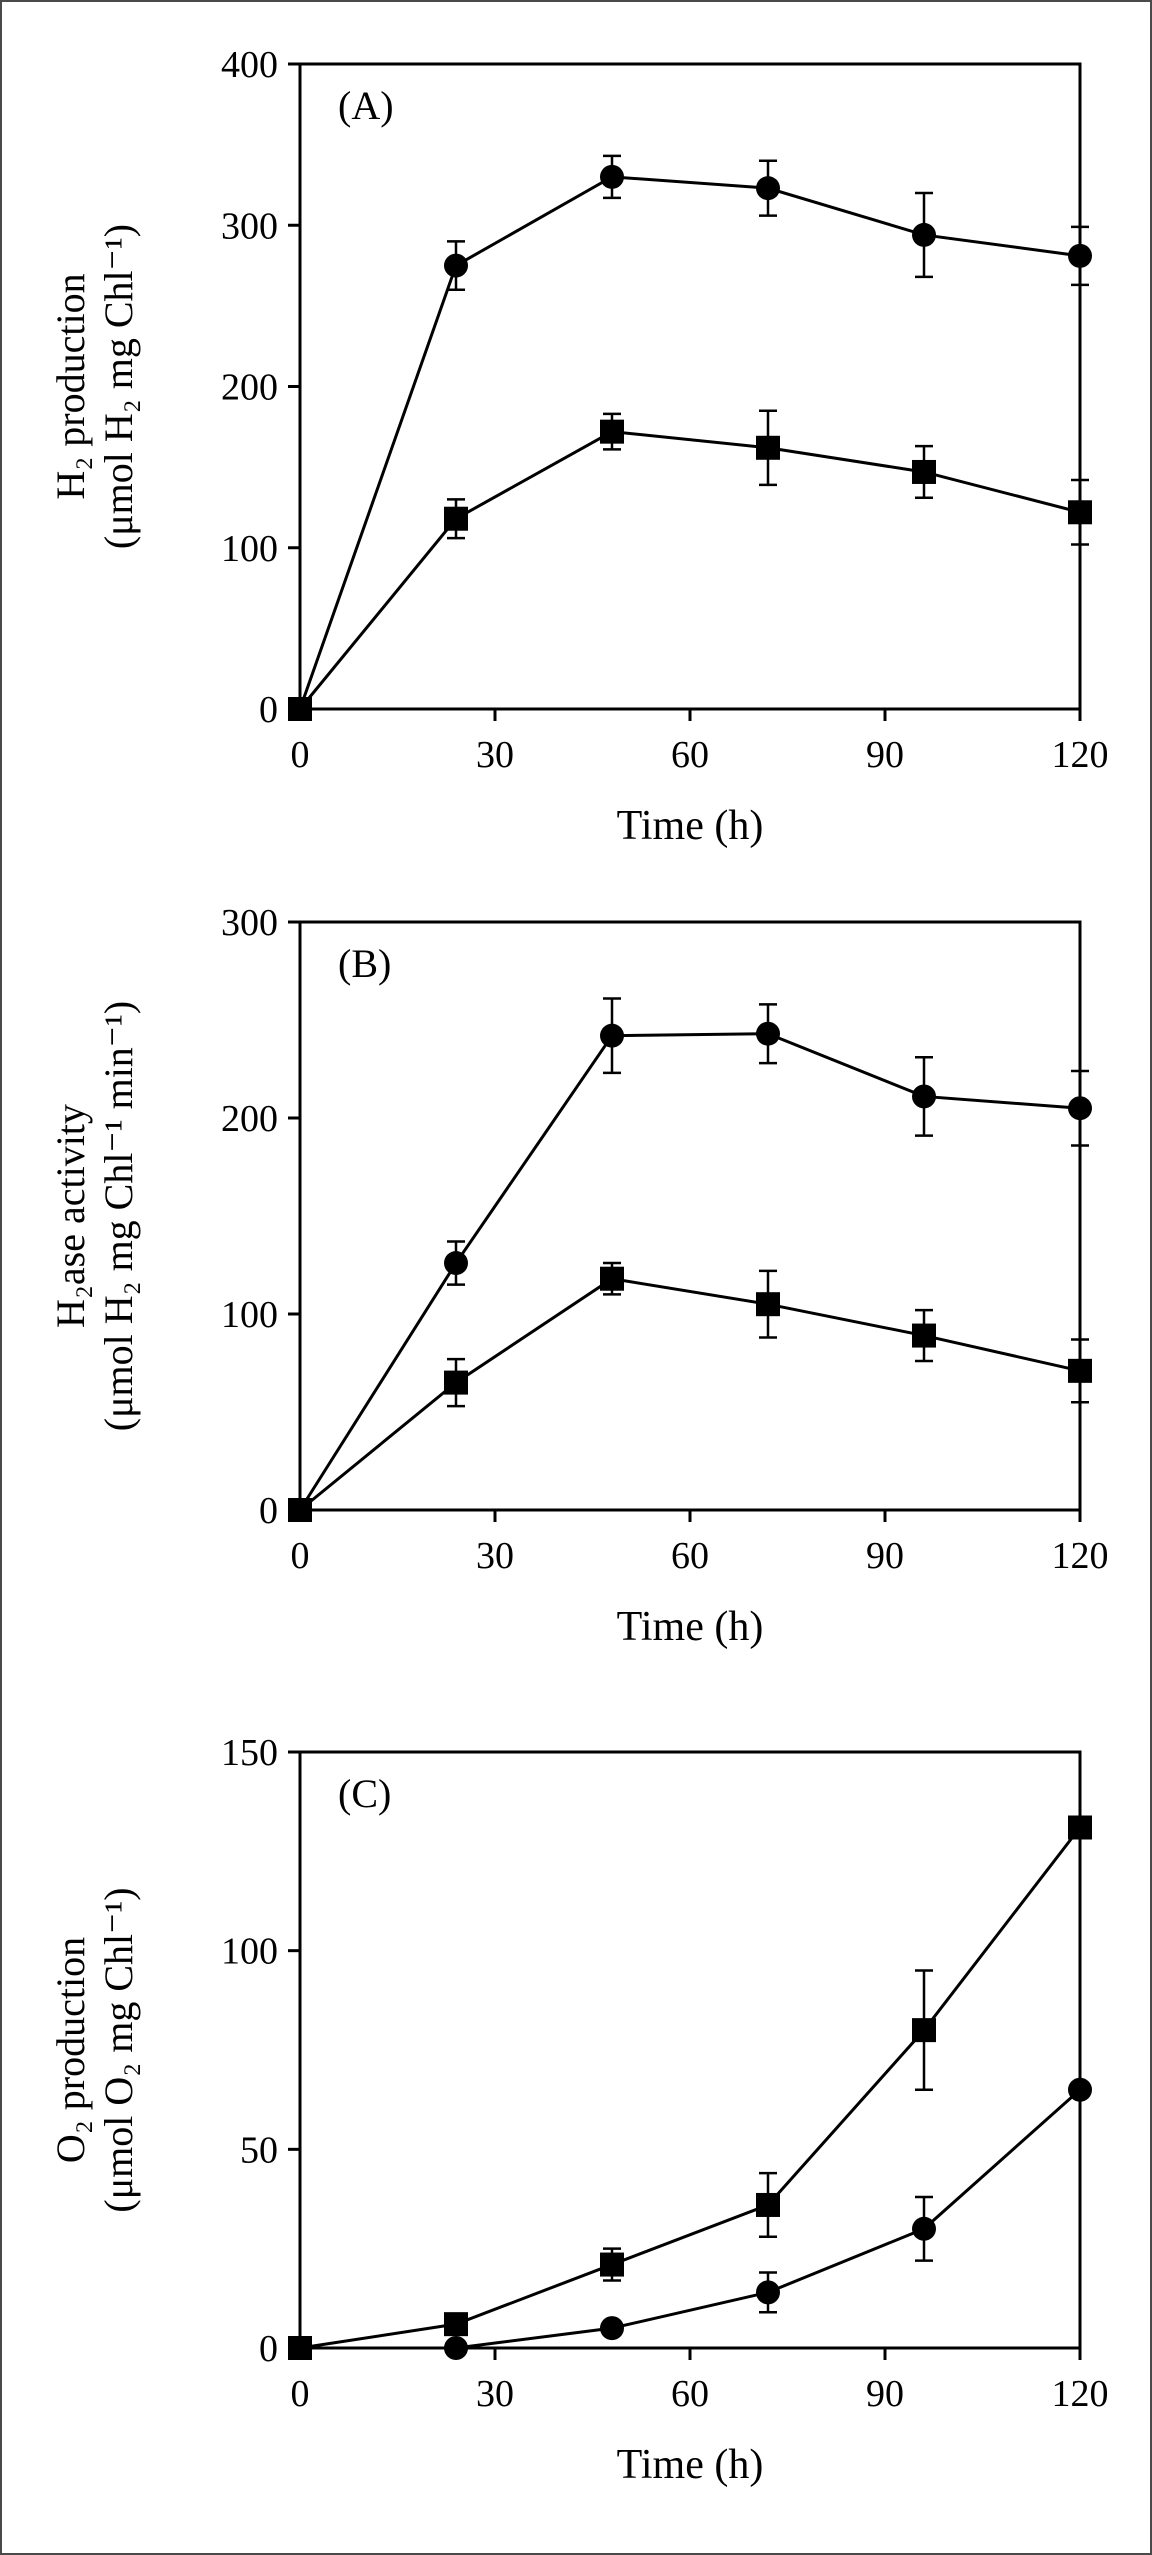 The image size is (1152, 2555). What do you see at coordinates (118, 1216) in the screenshot?
I see `y-axis-title-line2: (μmol H₂ mg Chl⁻¹ min⁻¹)` at bounding box center [118, 1216].